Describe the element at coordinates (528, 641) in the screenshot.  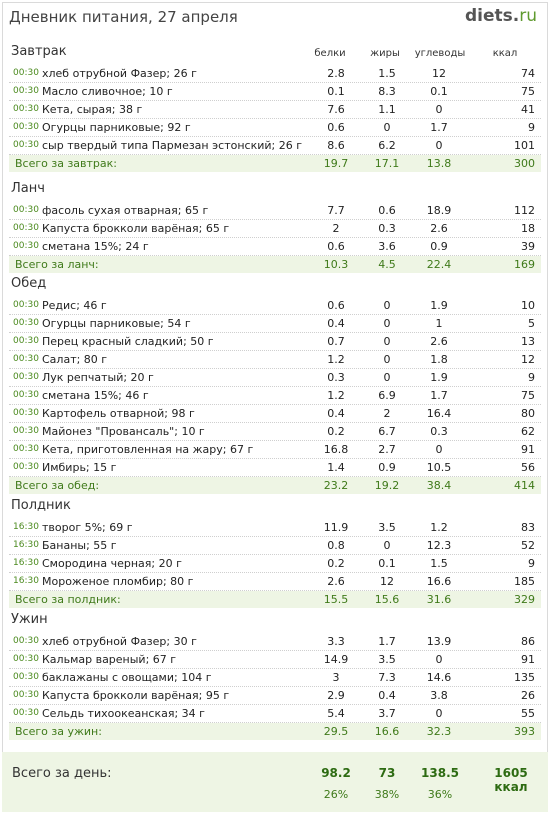
I see `food-kcal: 86` at that location.